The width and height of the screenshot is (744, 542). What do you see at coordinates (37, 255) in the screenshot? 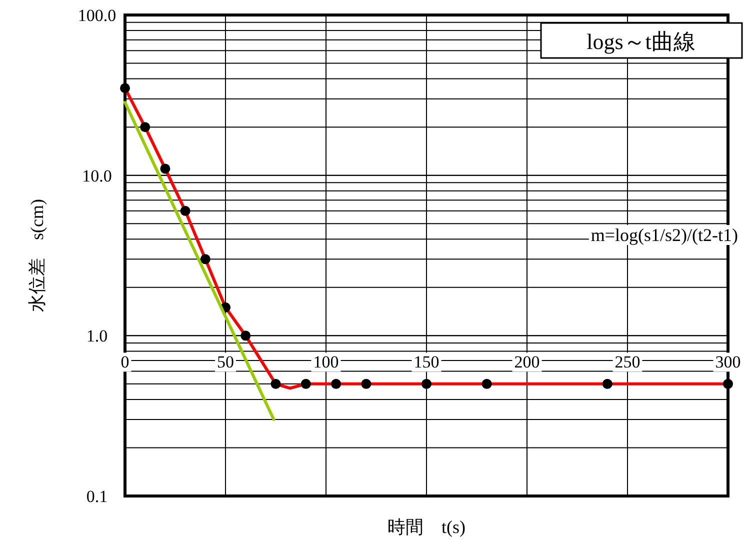
I see `ylabel: 水位差 s(cm)` at bounding box center [37, 255].